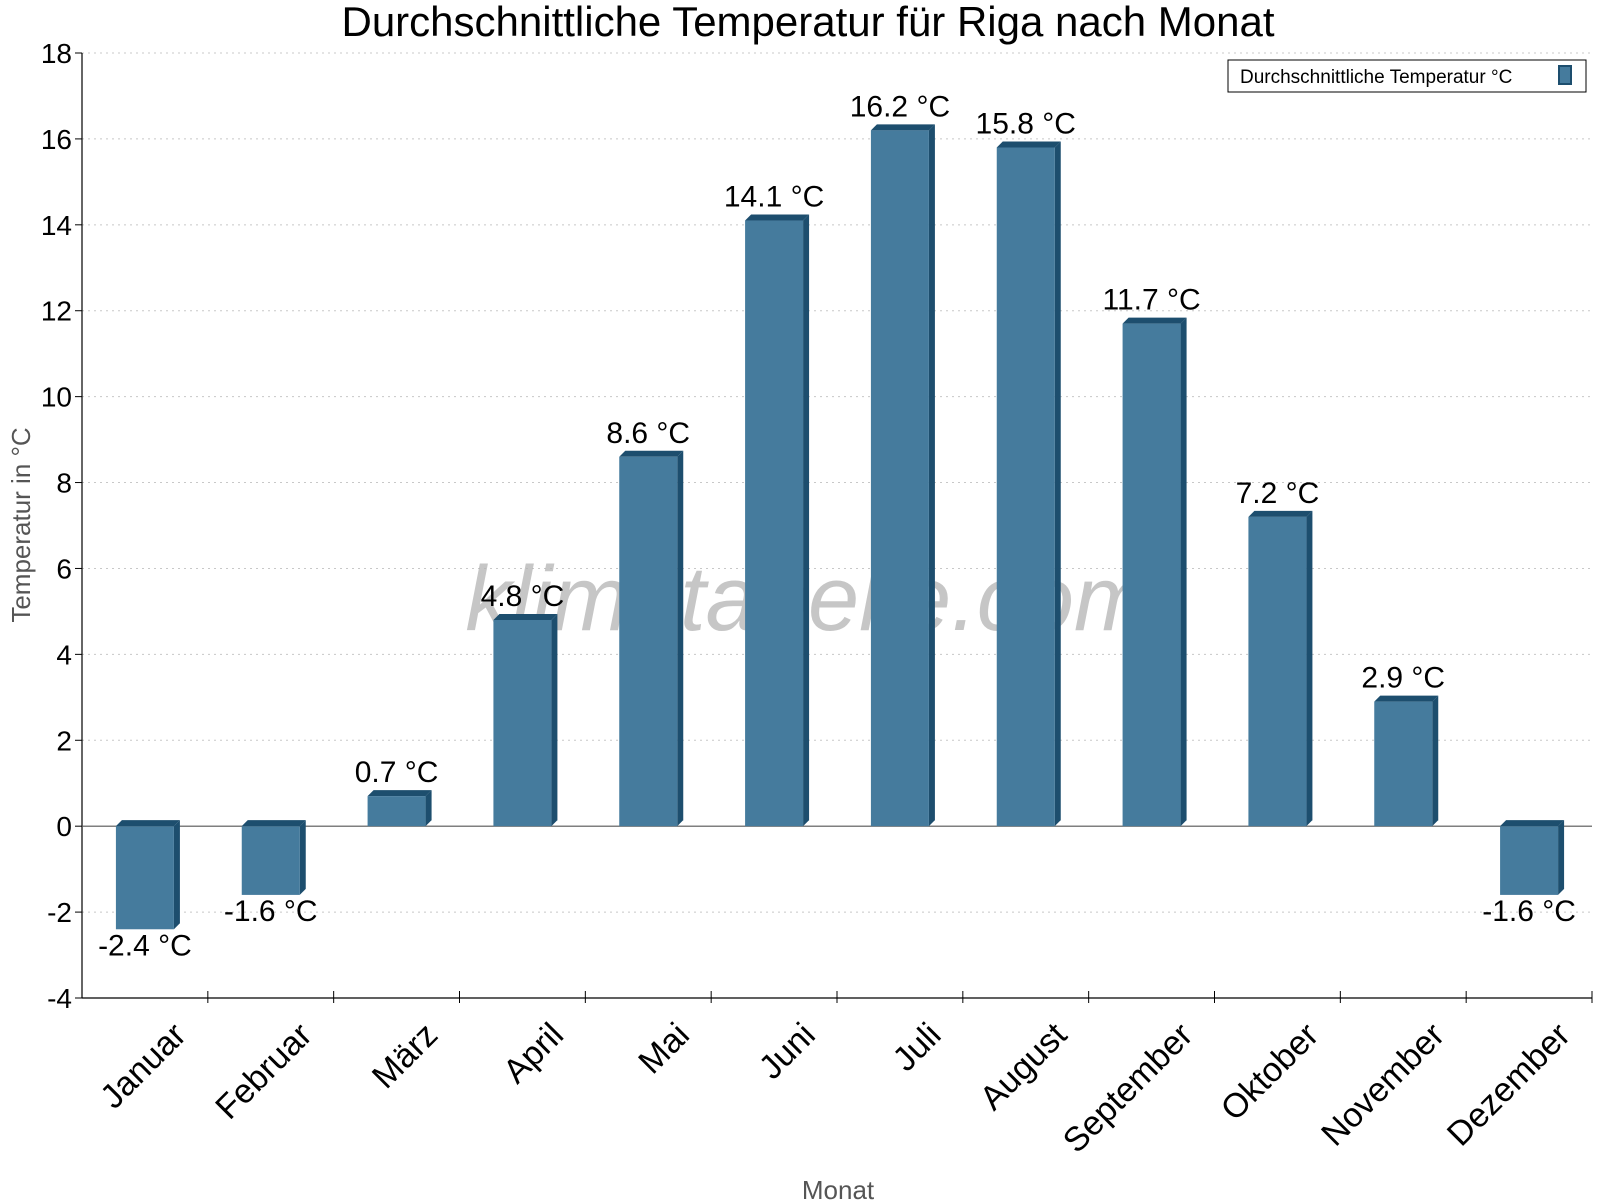 The height and width of the screenshot is (1200, 1600). Describe the element at coordinates (64, 483) in the screenshot. I see `y-tick-label: 8` at that location.